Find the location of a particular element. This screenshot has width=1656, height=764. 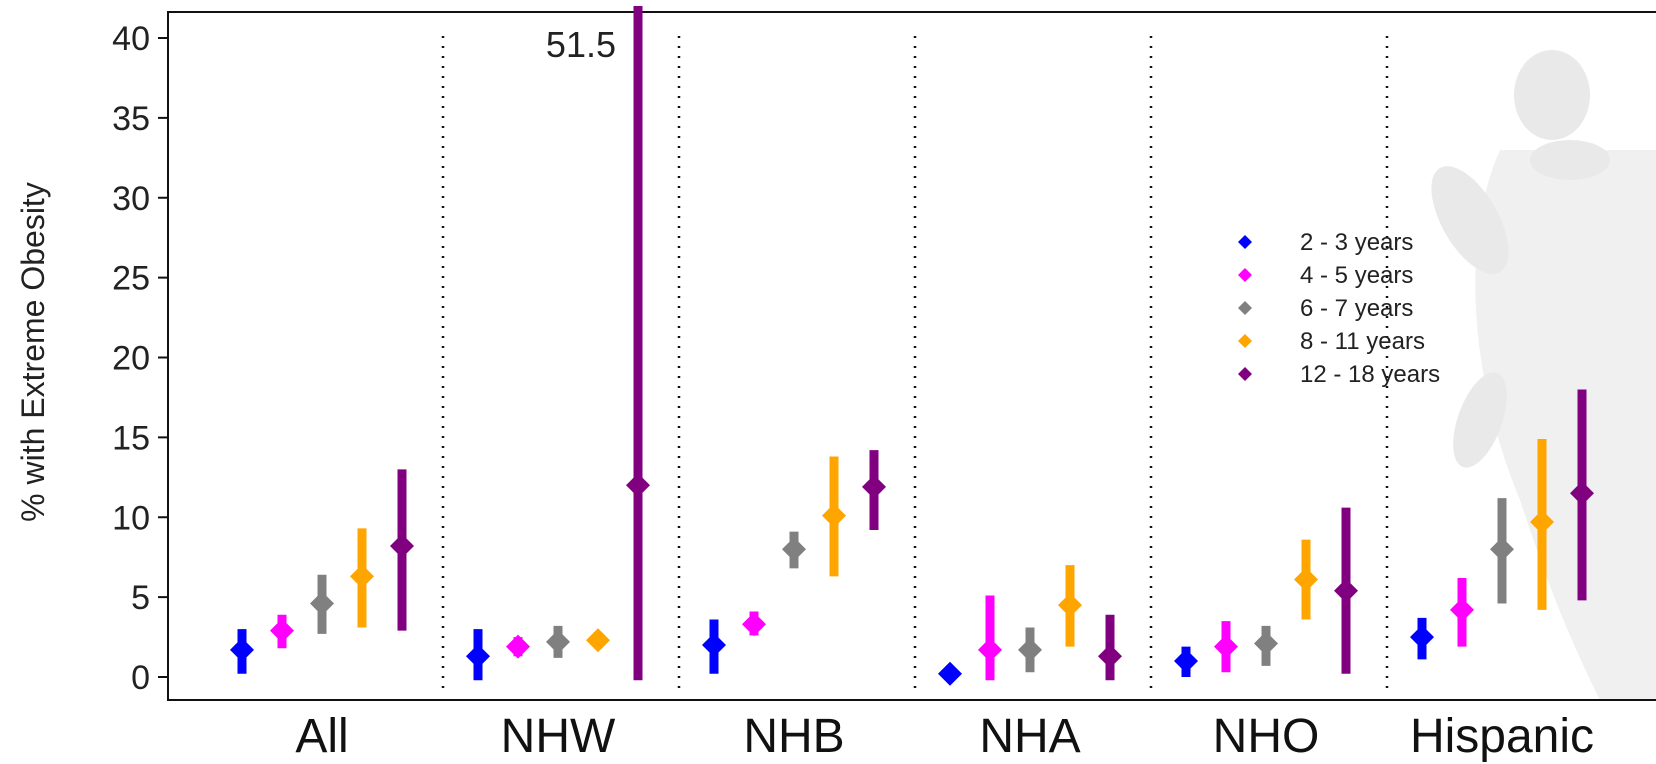

annotations: 51.5 is located at coordinates (581, 44).